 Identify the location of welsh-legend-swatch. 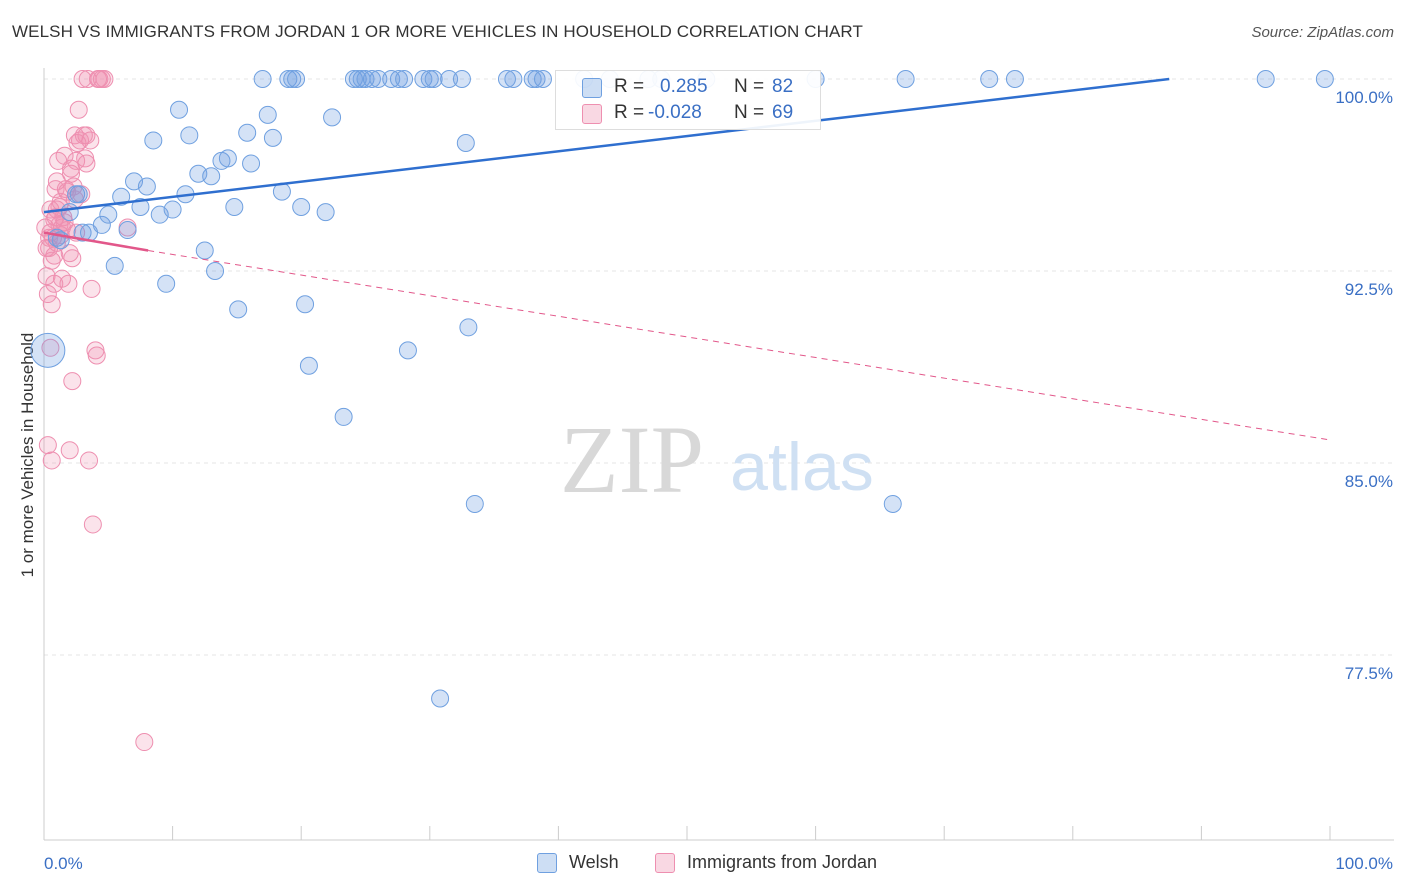
(547, 862).